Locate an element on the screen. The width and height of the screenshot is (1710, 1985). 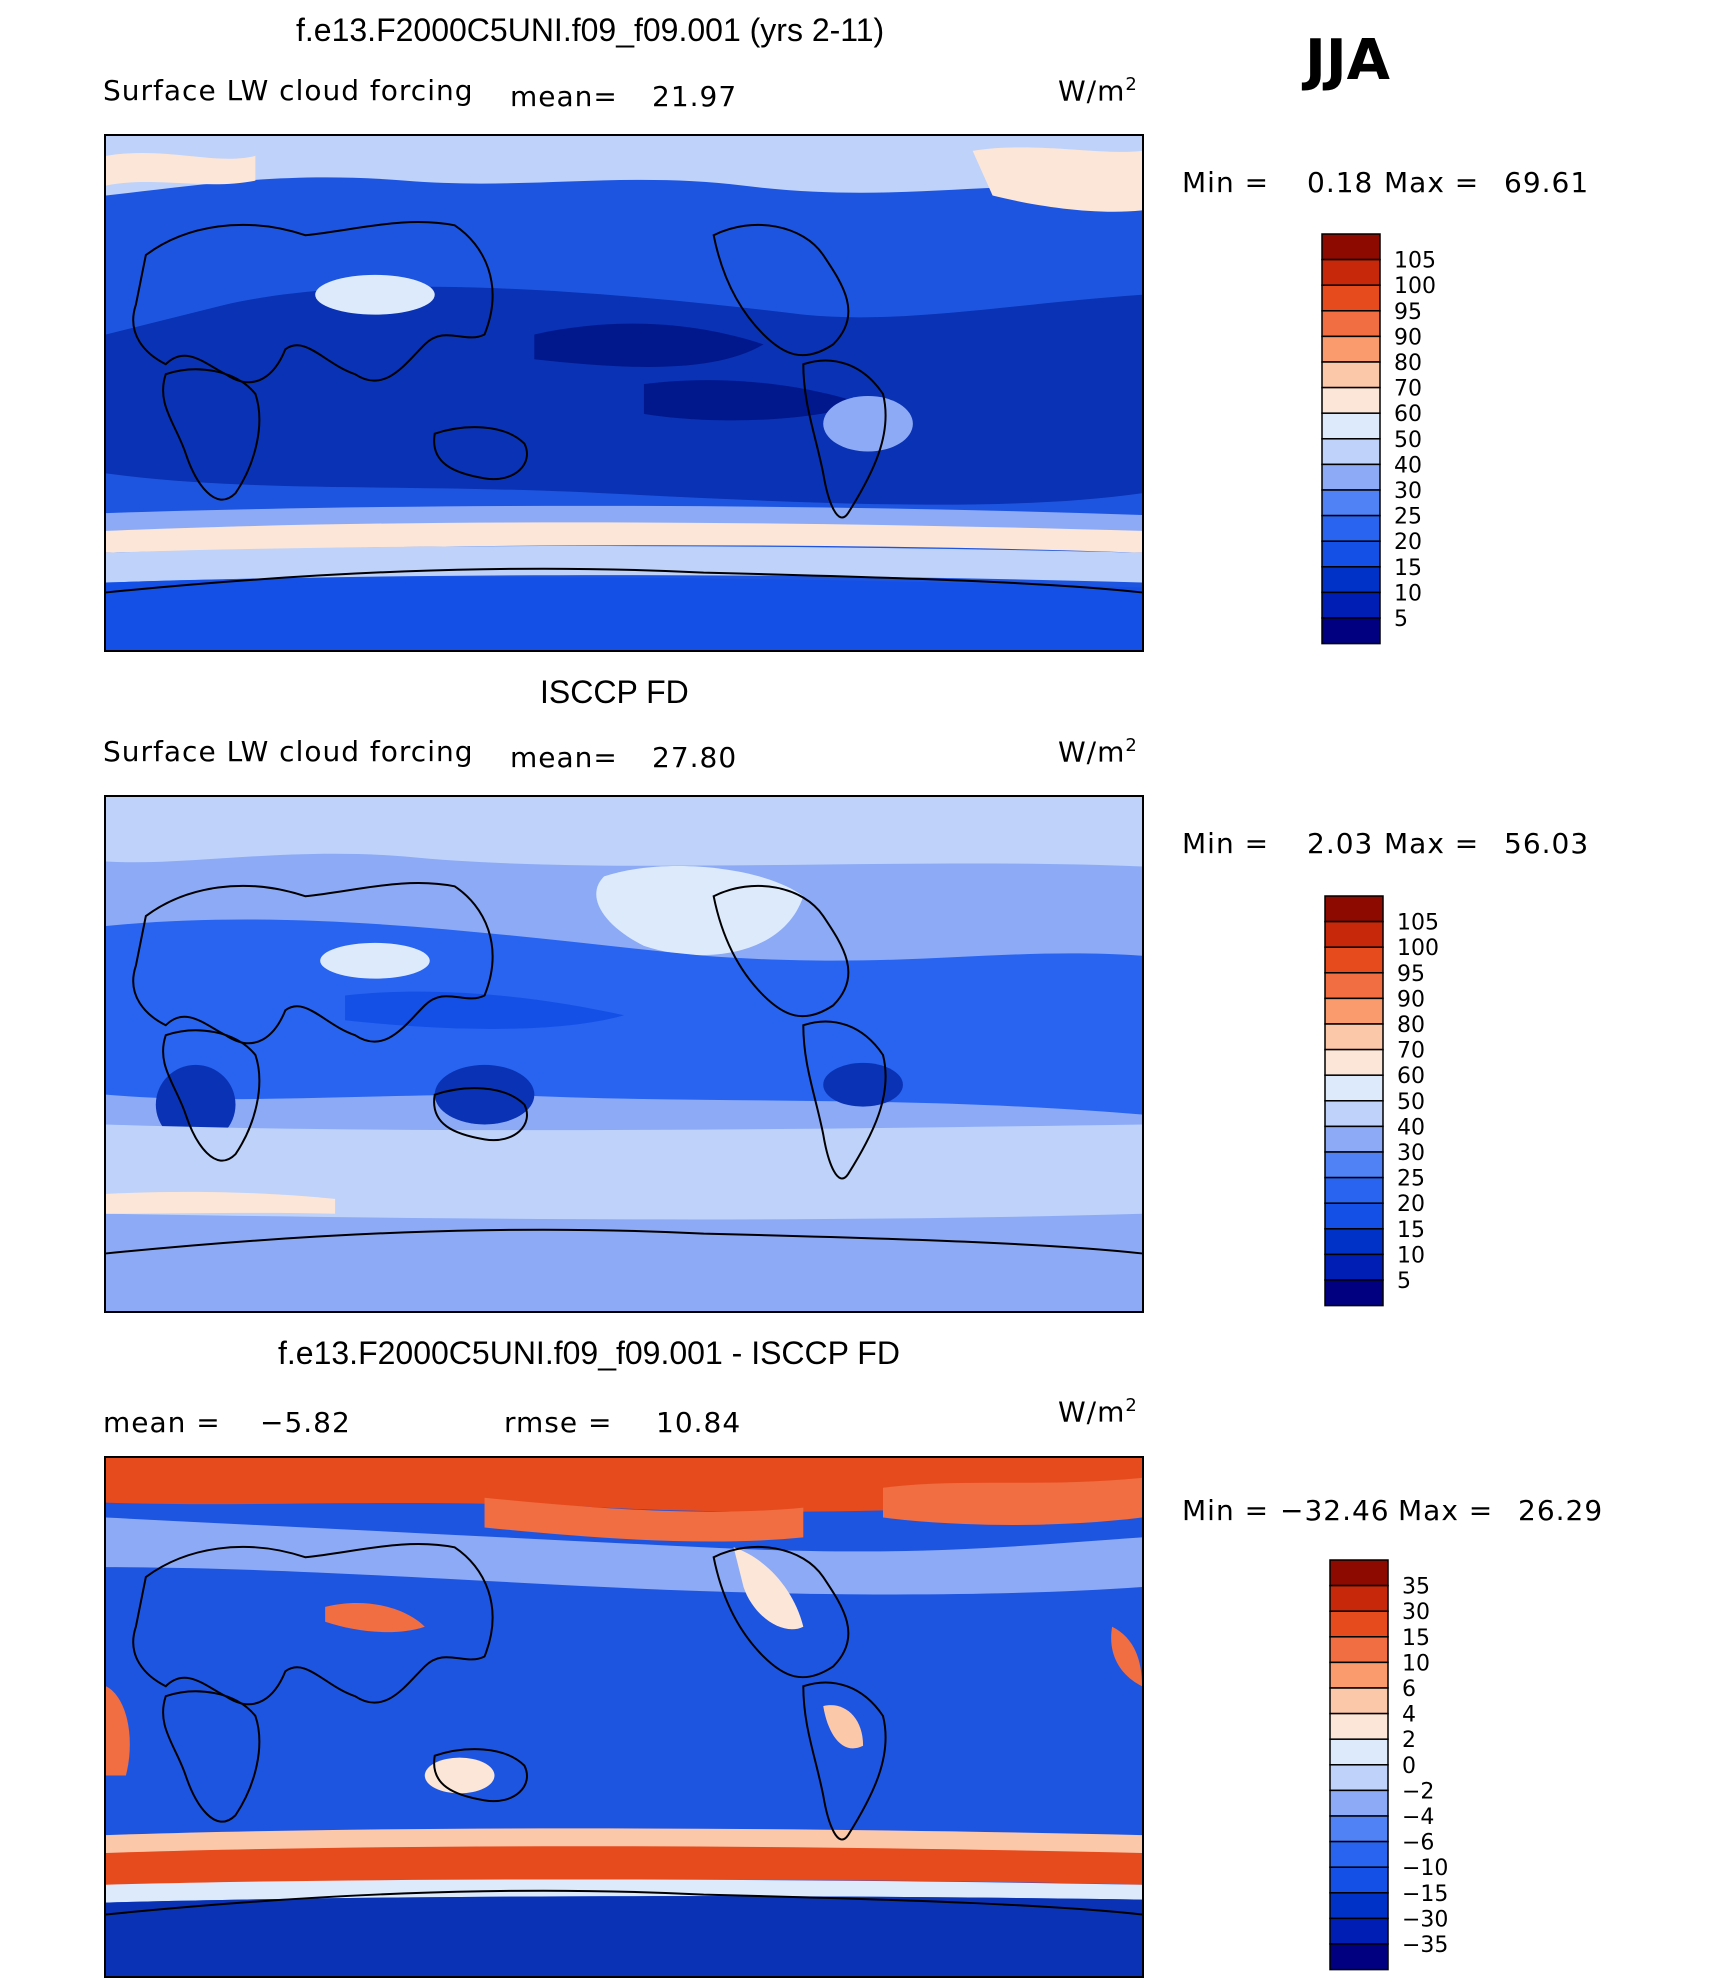
p3-westafrica-warm is located at coordinates (118, 1731).